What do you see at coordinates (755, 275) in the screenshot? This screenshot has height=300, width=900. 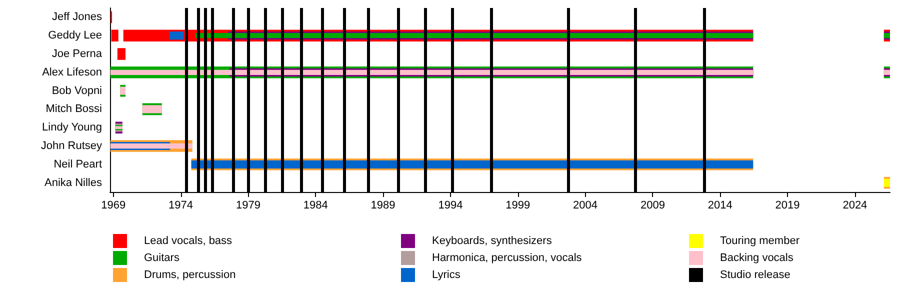 I see `legend-label: Studio release` at bounding box center [755, 275].